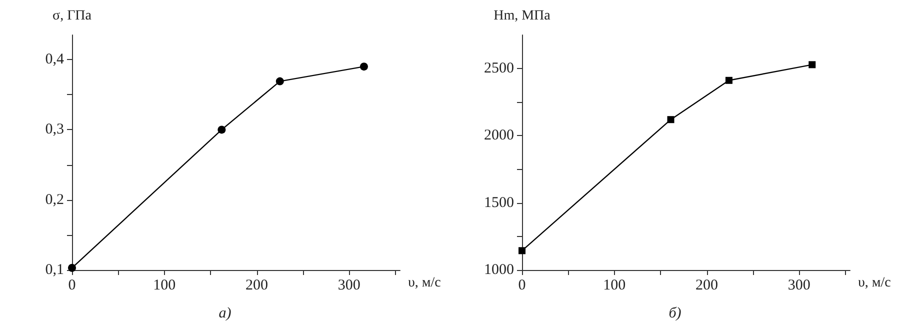  I want to click on y-tick-label: 2500, so click(499, 68).